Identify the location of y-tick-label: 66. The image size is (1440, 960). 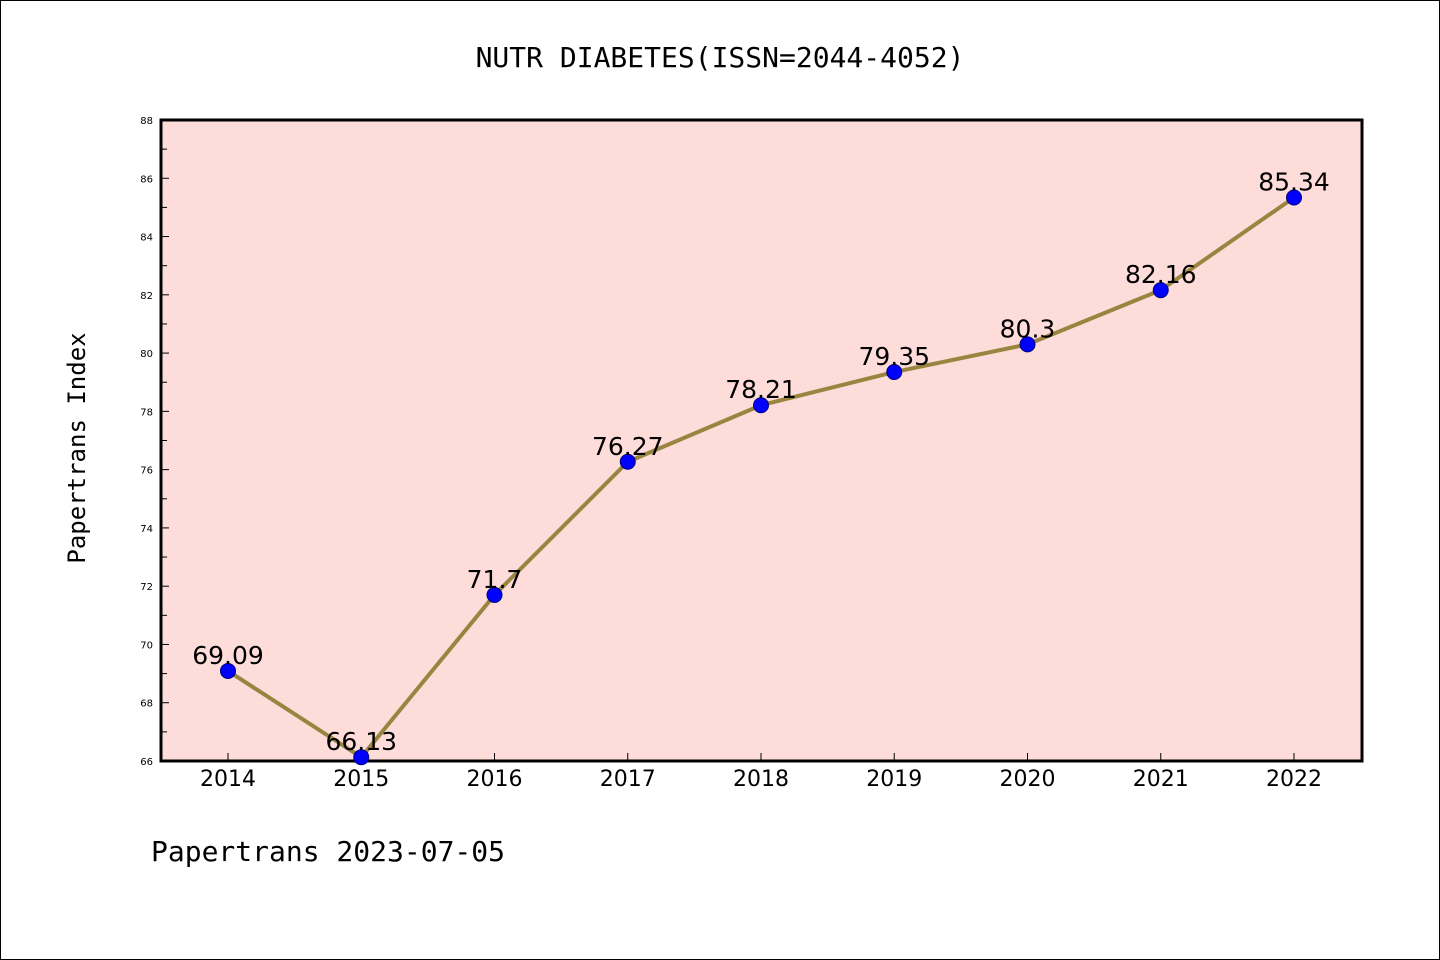
(146, 762).